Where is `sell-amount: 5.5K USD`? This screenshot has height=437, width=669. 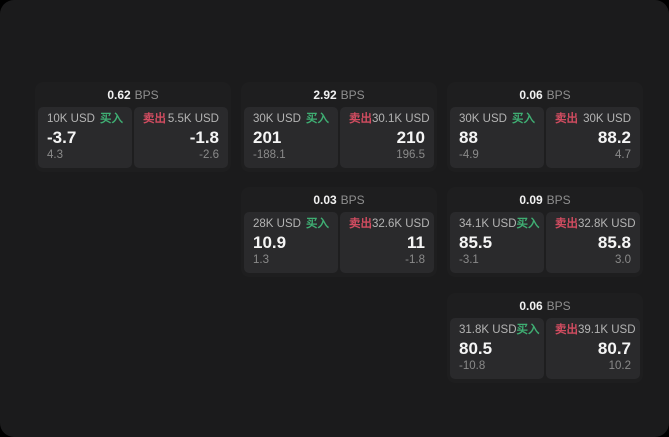 sell-amount: 5.5K USD is located at coordinates (193, 119).